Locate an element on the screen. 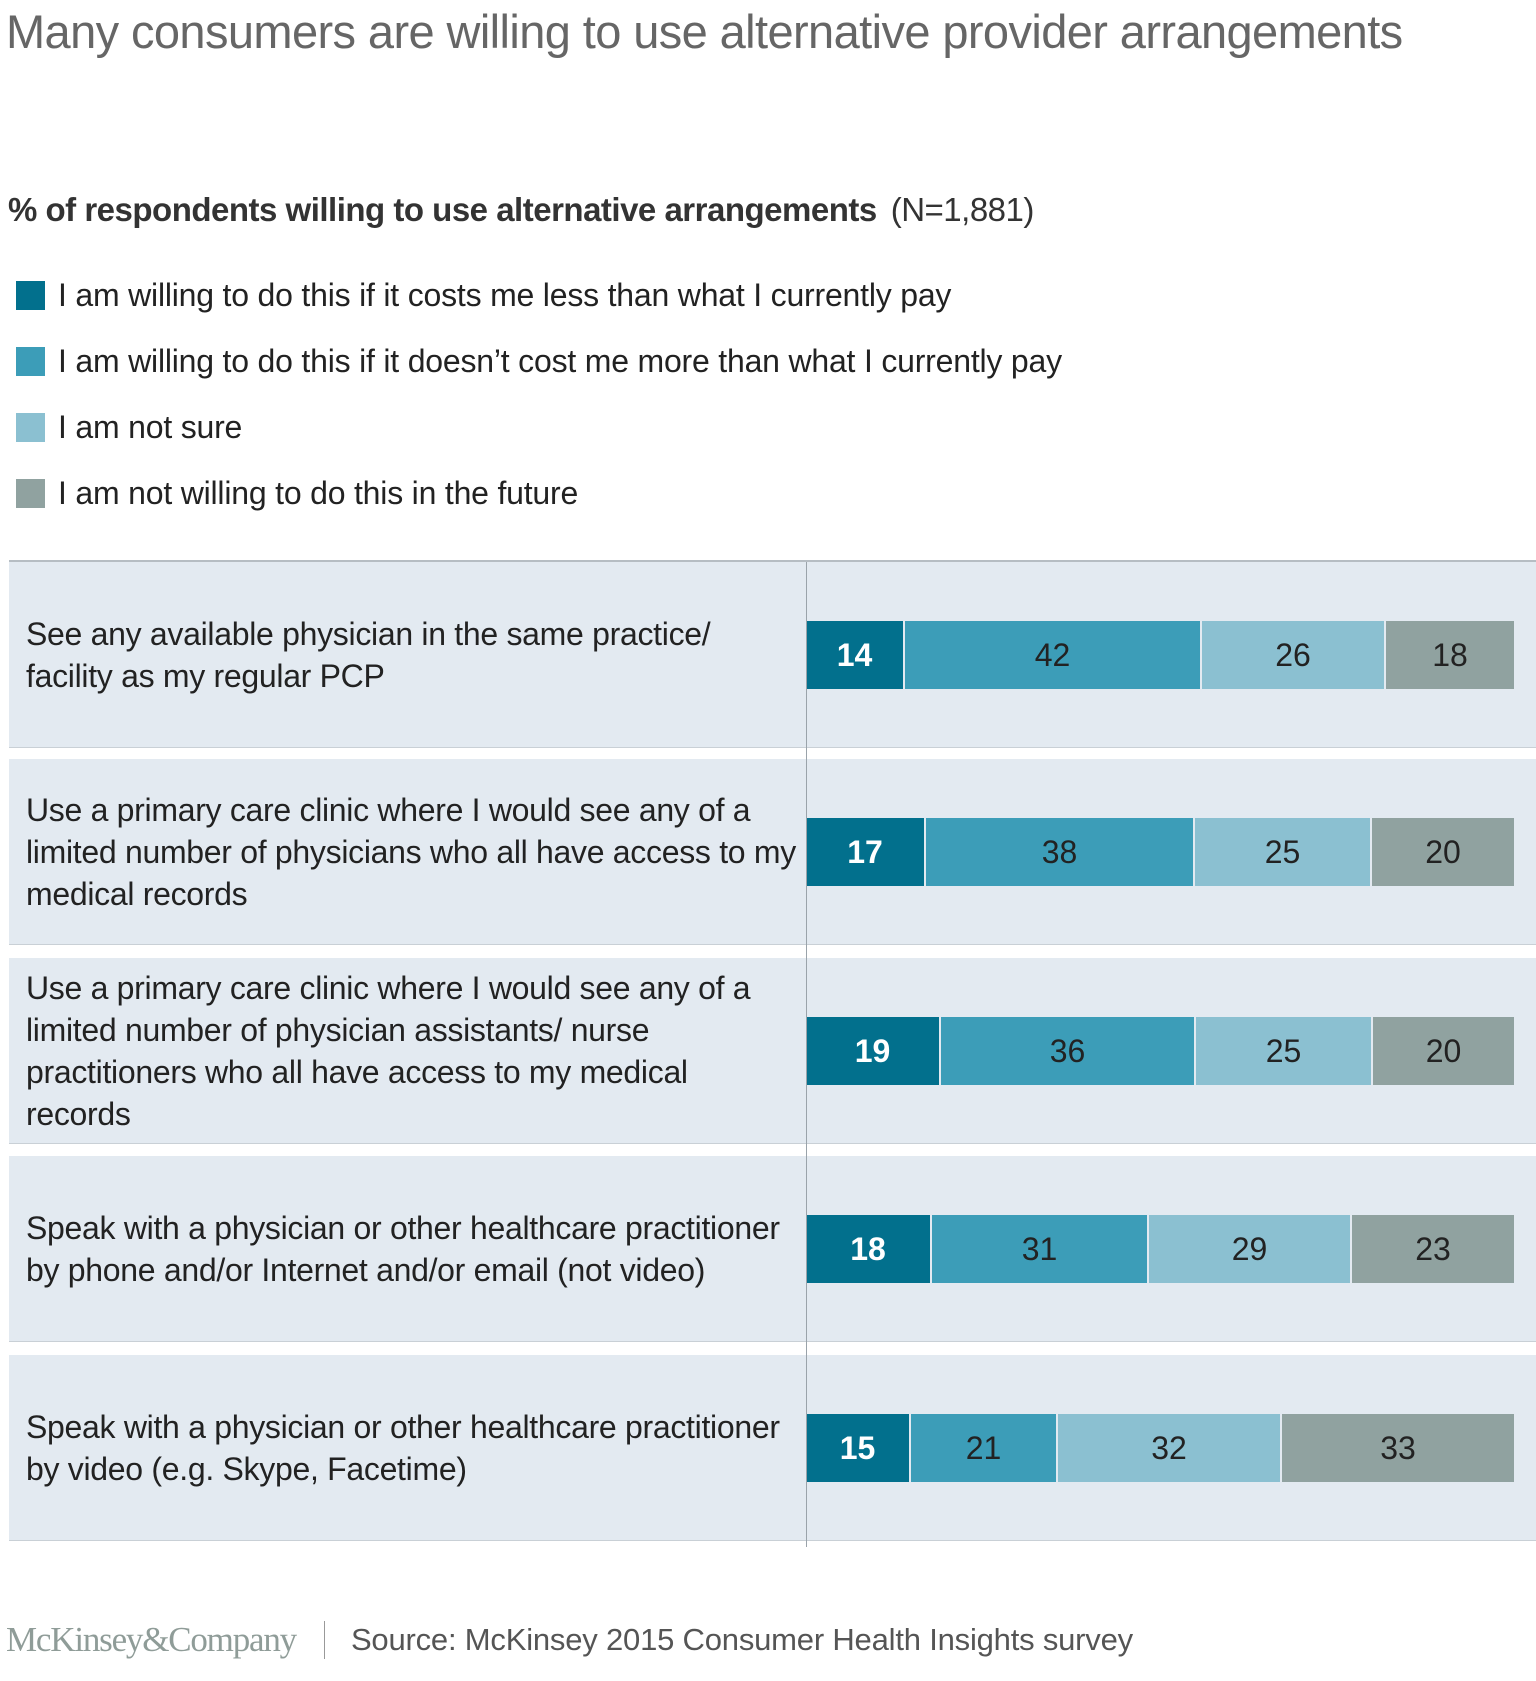  company-logo: McKinsey&Company is located at coordinates (151, 1639).